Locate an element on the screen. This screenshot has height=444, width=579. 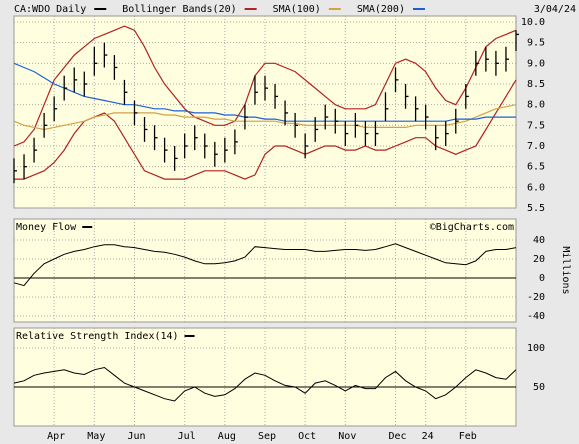
y-tick-label: 0 is located at coordinates (542, 278).